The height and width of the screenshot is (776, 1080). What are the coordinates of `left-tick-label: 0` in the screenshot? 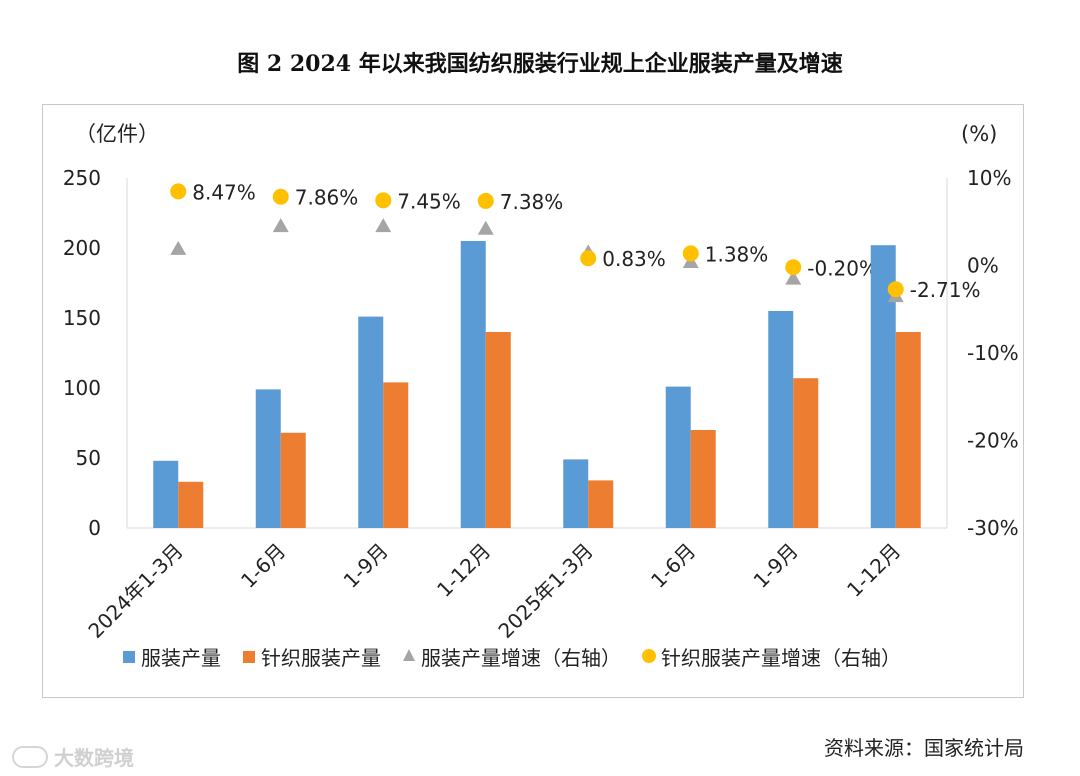 It's located at (94, 528).